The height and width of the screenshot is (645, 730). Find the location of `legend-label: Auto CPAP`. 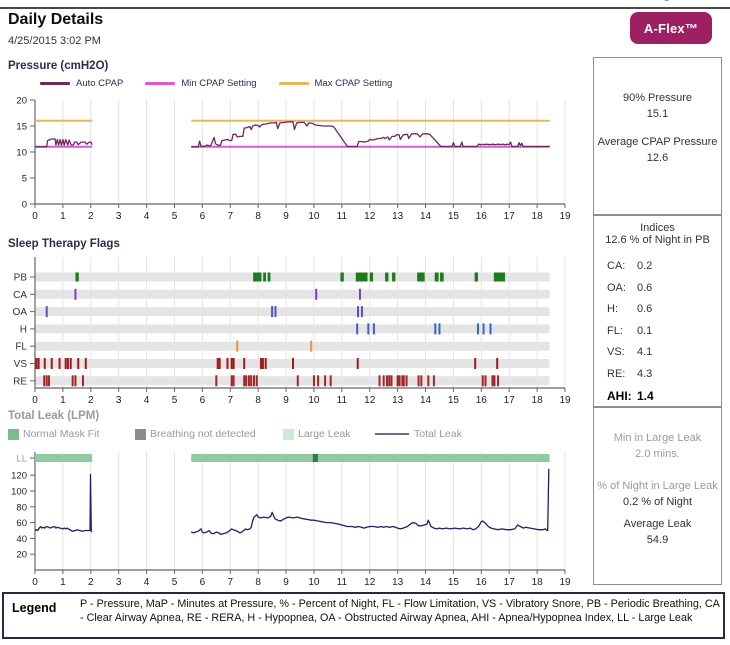

legend-label: Auto CPAP is located at coordinates (100, 83).